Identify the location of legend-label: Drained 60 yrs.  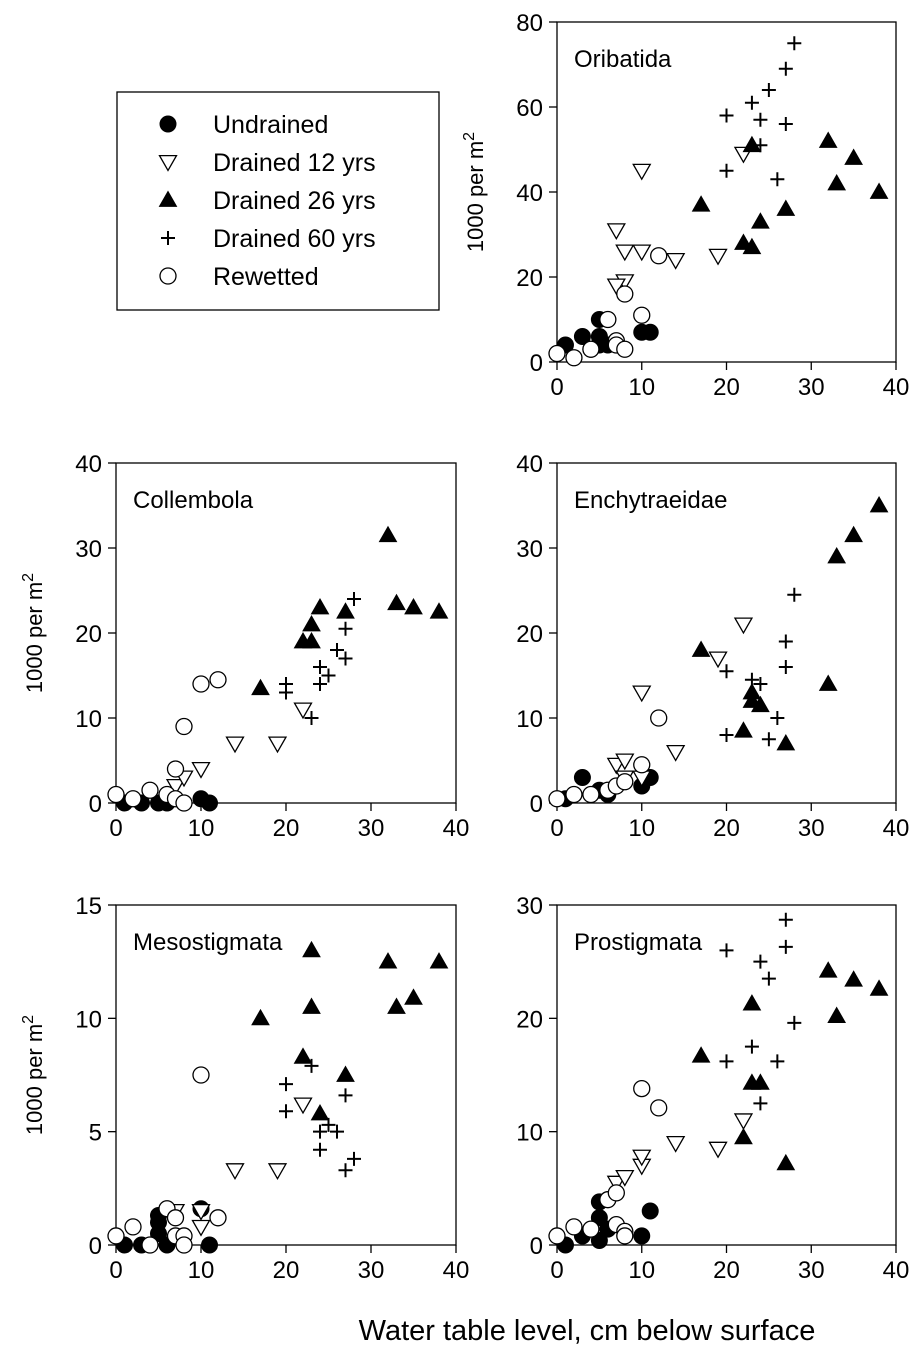
(294, 239).